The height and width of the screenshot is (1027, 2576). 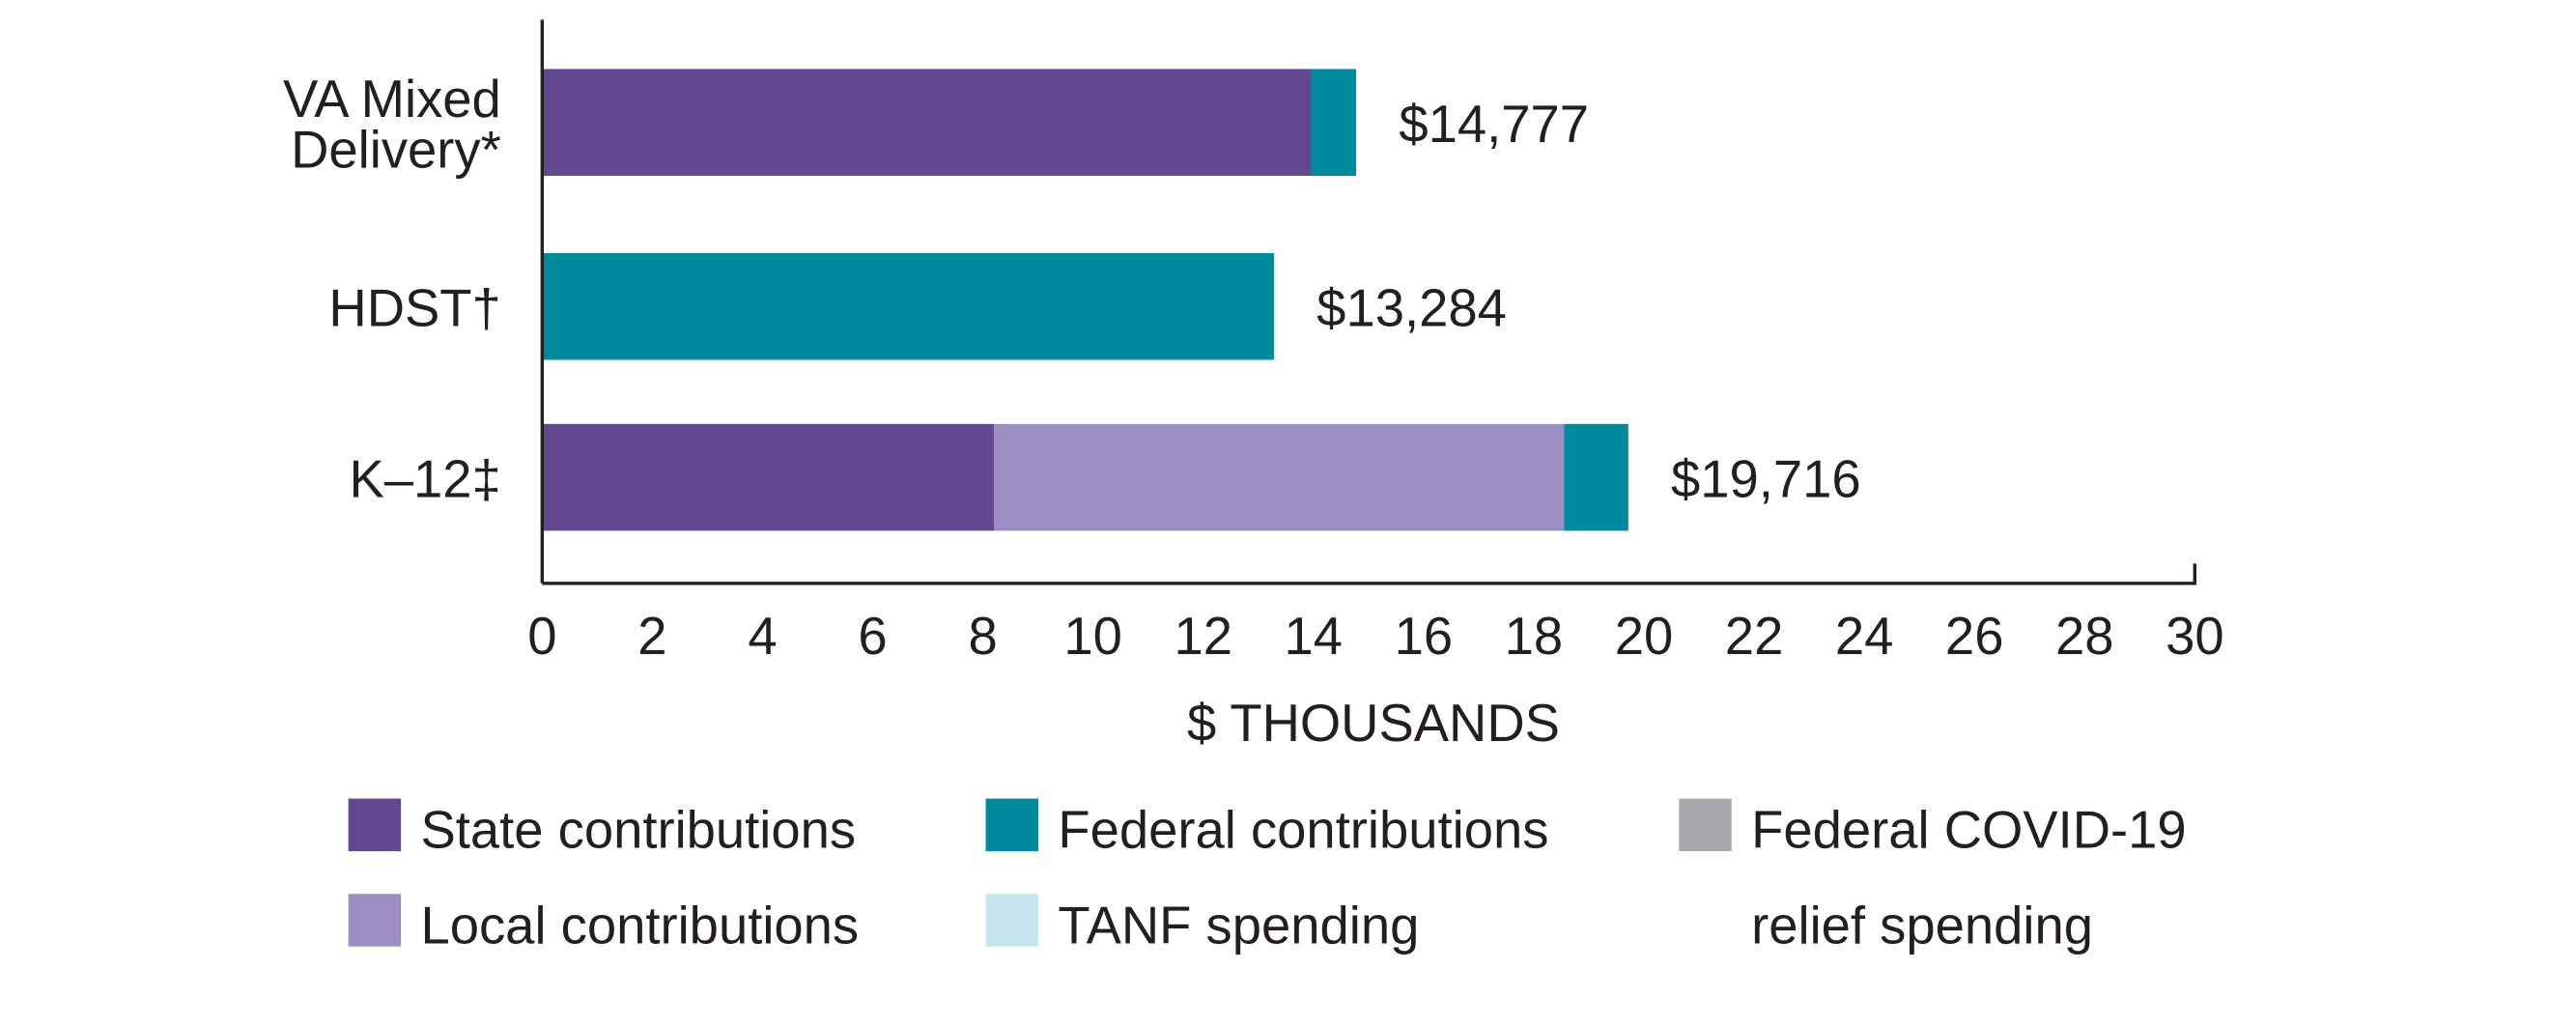 I want to click on x-tick-label: 28, so click(x=2084, y=636).